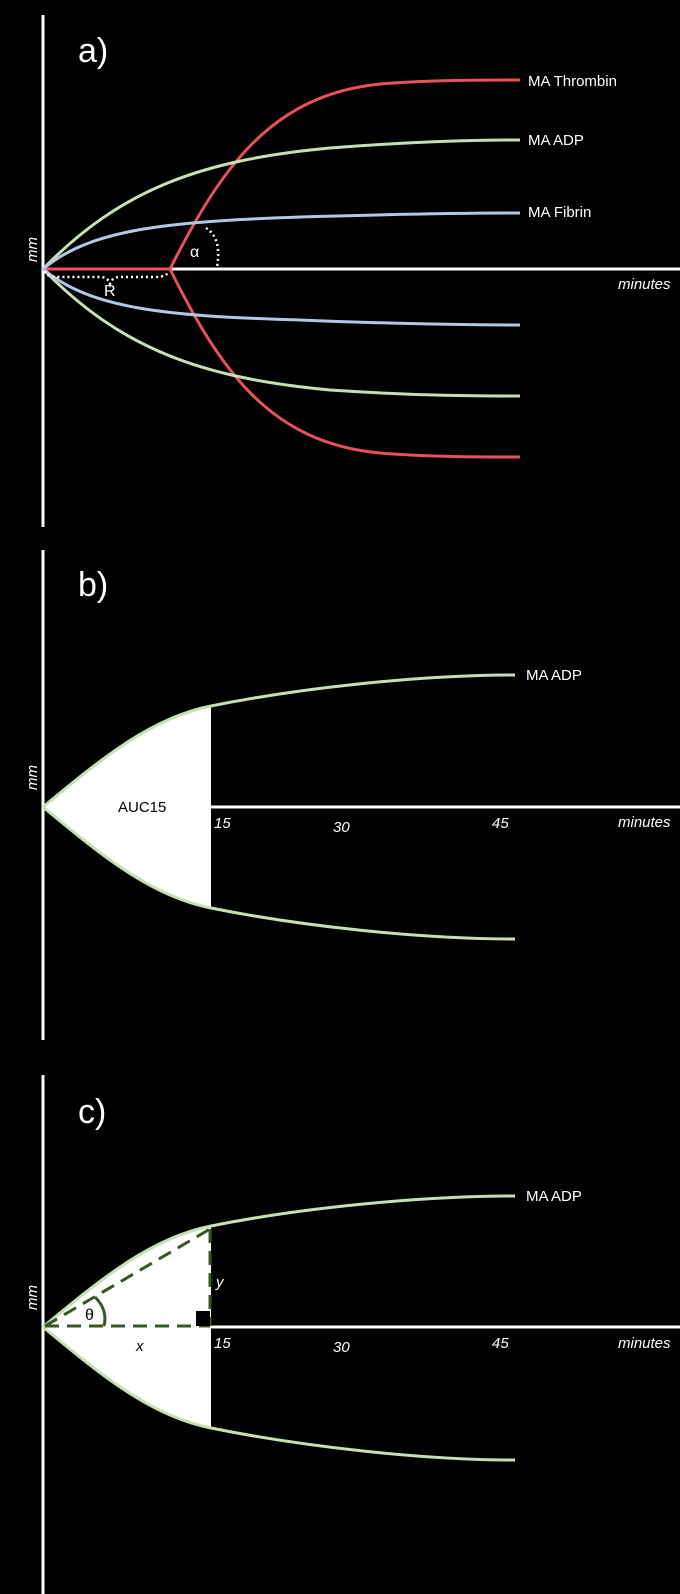 The width and height of the screenshot is (680, 1594). What do you see at coordinates (110, 291) in the screenshot?
I see `r-label: R` at bounding box center [110, 291].